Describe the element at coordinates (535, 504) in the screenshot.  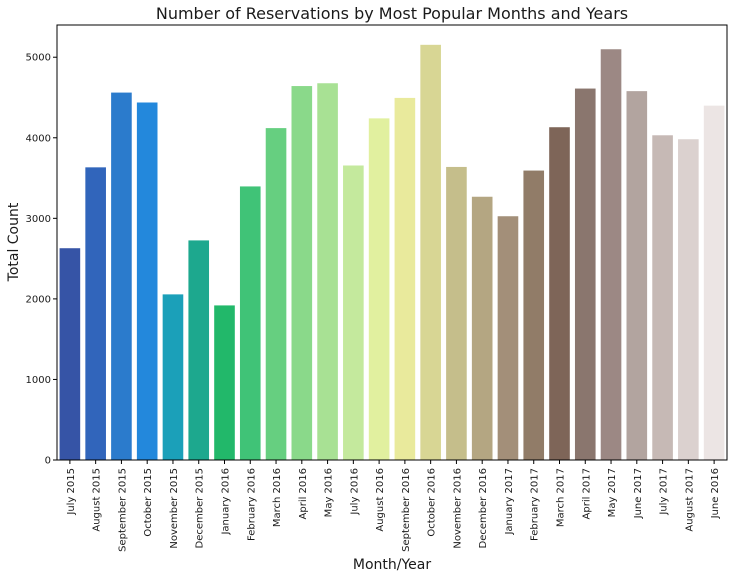
I see `x-tick-label-18: February 2017` at that location.